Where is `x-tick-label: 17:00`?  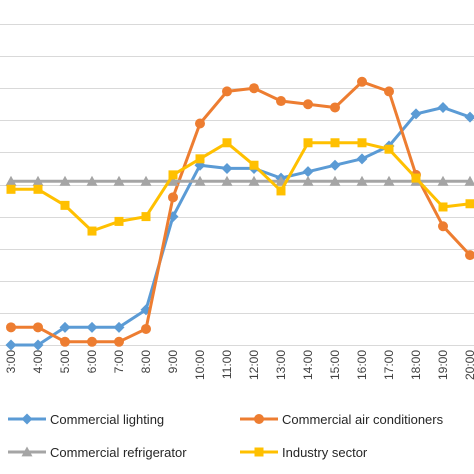
x-tick-label: 17:00 is located at coordinates (389, 365).